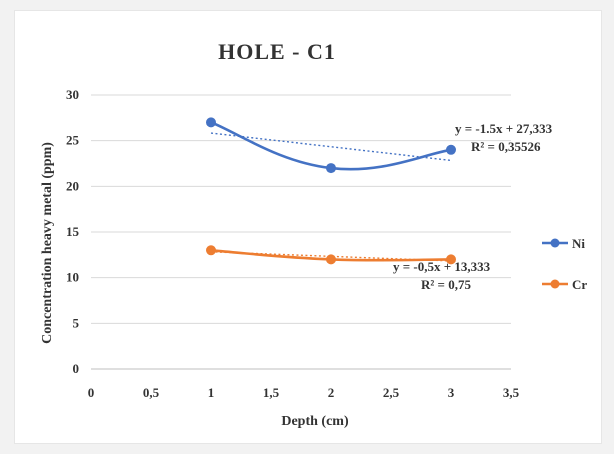 This screenshot has width=614, height=454. I want to click on x-tick-0,5: 0,5, so click(151, 392).